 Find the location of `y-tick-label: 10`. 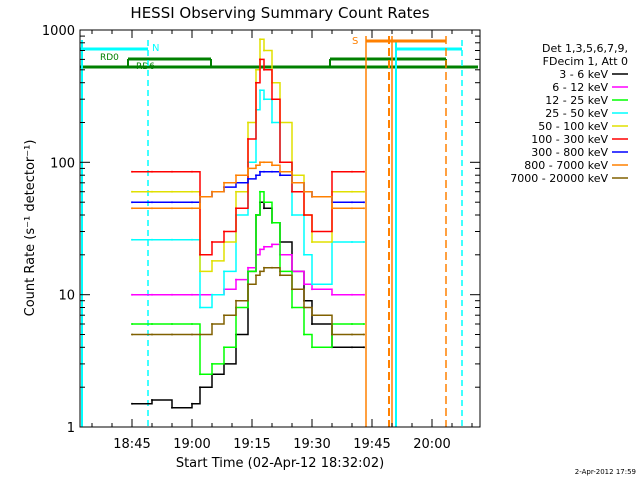

y-tick-label: 10 is located at coordinates (66, 296).